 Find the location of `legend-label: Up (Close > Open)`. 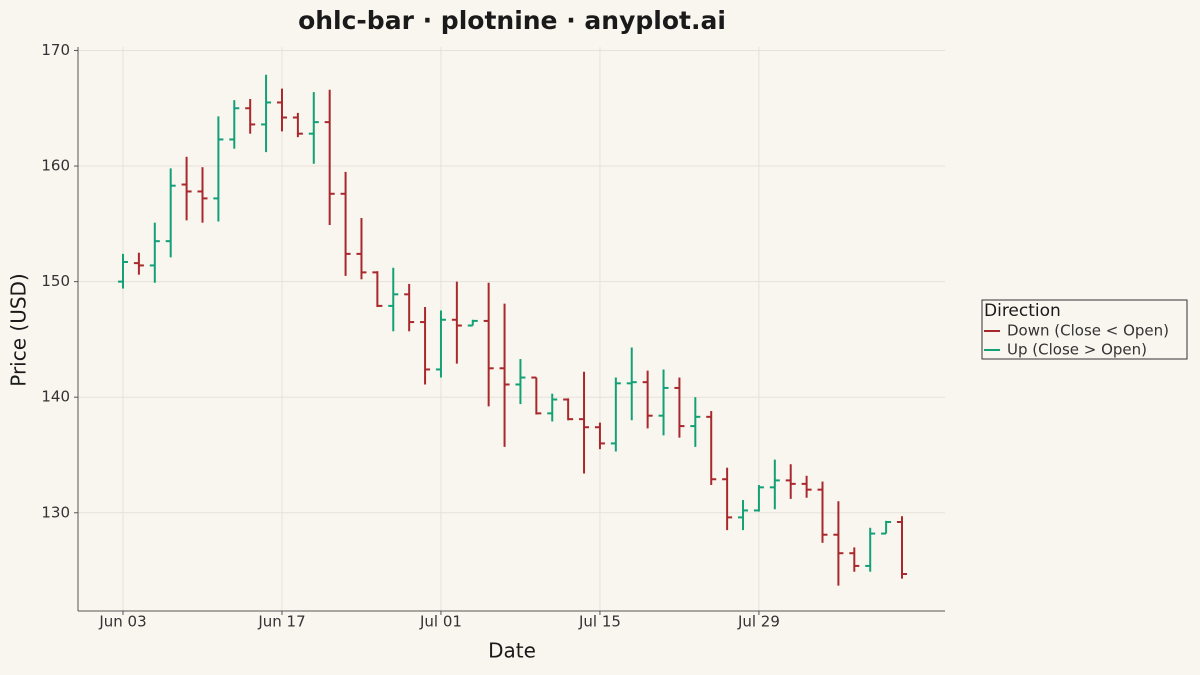

legend-label: Up (Close > Open) is located at coordinates (1077, 350).